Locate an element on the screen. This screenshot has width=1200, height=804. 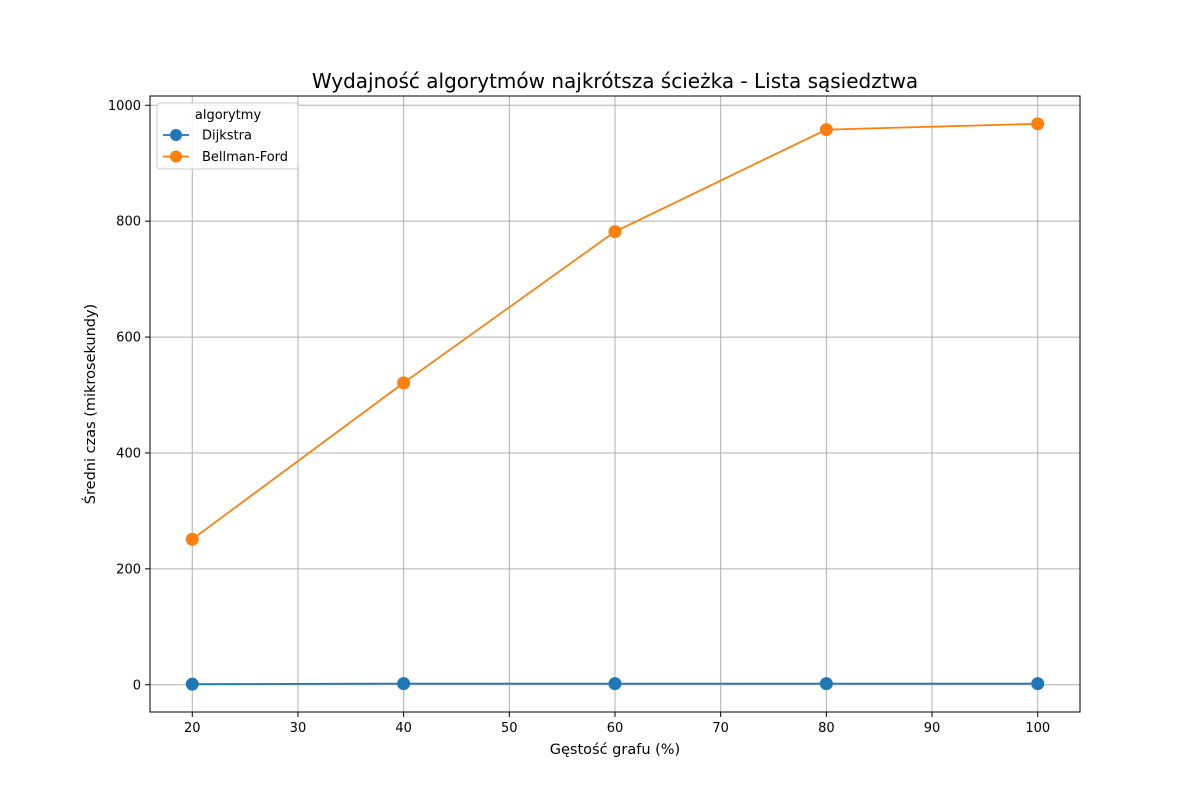
y-tick-label: 600 is located at coordinates (128, 338).